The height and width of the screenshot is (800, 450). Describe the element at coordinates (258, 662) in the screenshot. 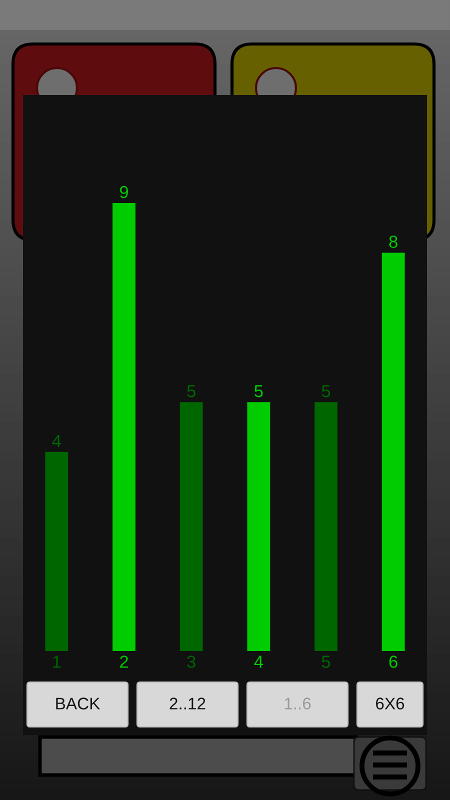

I see `x-tick-label: 4` at that location.